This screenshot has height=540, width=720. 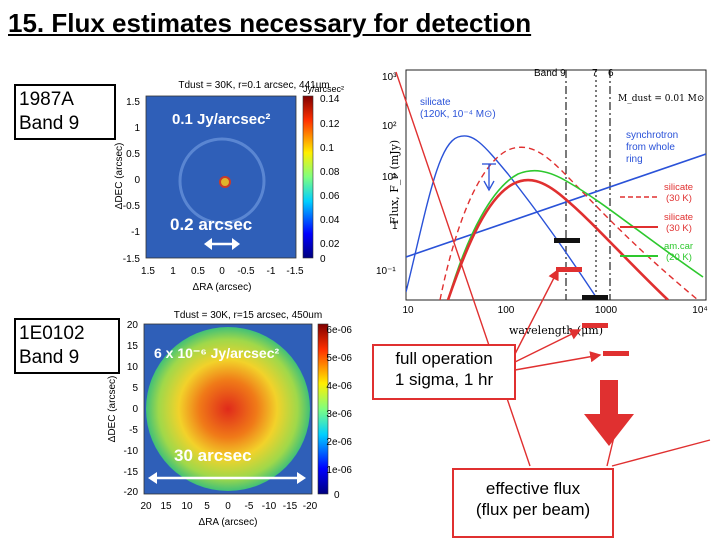 I want to click on downward-arrow, so click(x=609, y=413).